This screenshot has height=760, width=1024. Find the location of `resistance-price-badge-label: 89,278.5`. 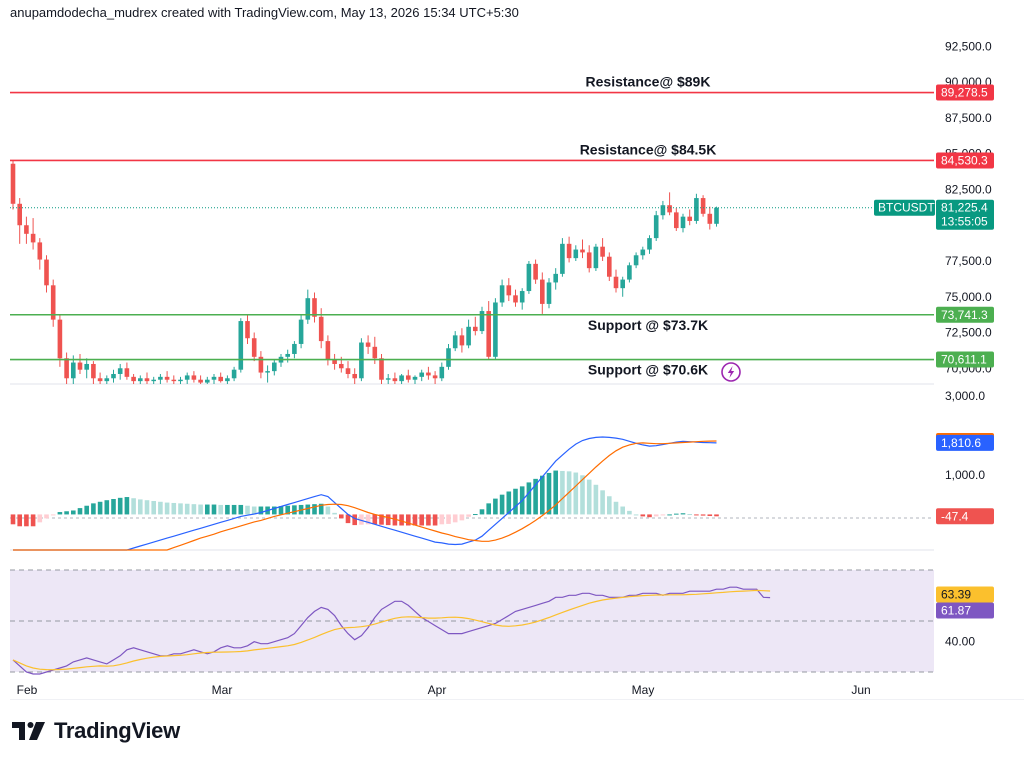

resistance-price-badge-label: 89,278.5 is located at coordinates (964, 93).